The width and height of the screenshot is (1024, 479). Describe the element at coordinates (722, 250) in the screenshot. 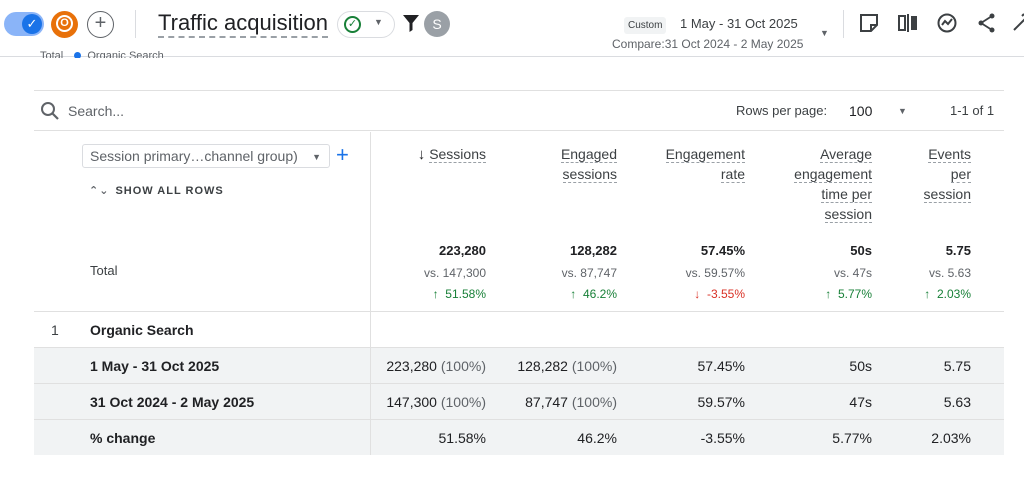

I see `total-value: 57.45%` at that location.